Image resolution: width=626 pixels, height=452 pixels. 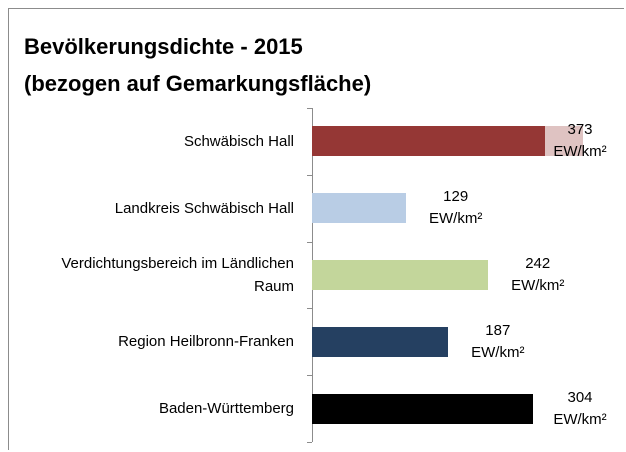 I want to click on y-tick-label: Landkreis Schwäbisch Hall, so click(x=204, y=208).